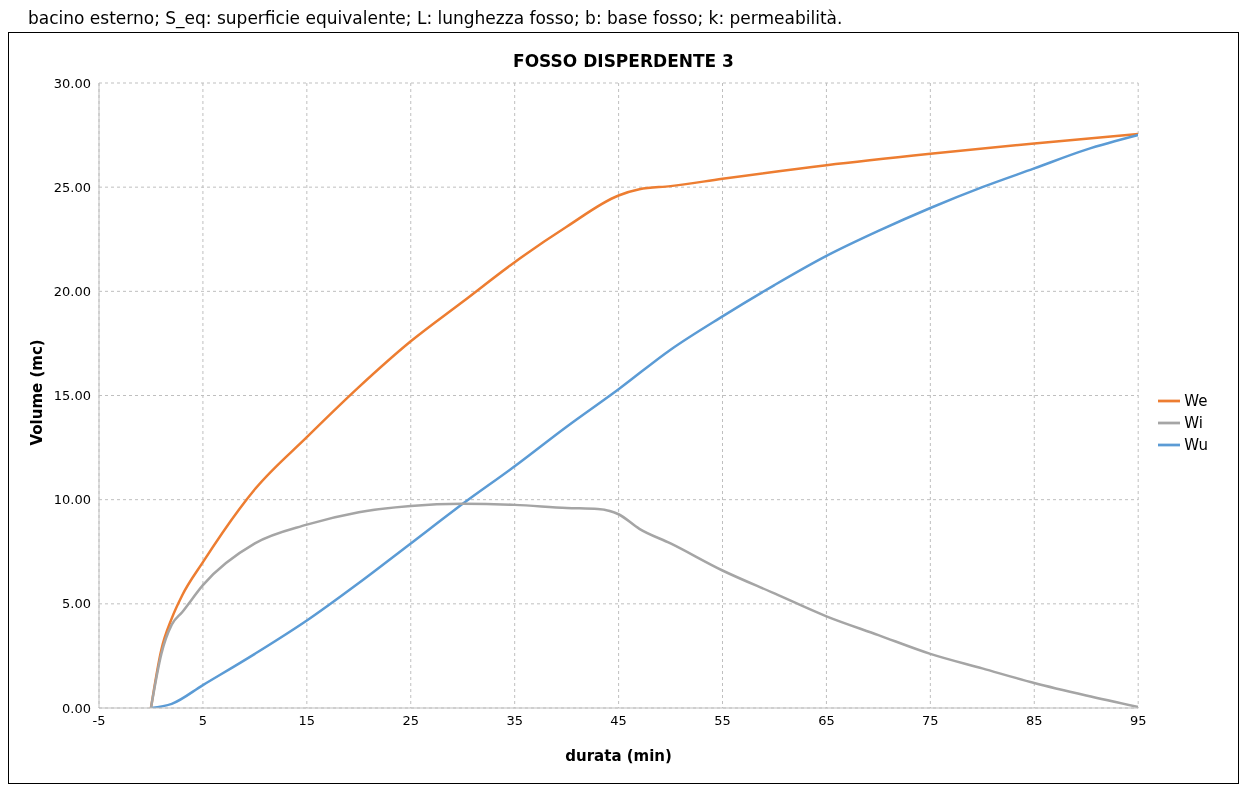  What do you see at coordinates (1138, 721) in the screenshot?
I see `x-tick-label: 95` at bounding box center [1138, 721].